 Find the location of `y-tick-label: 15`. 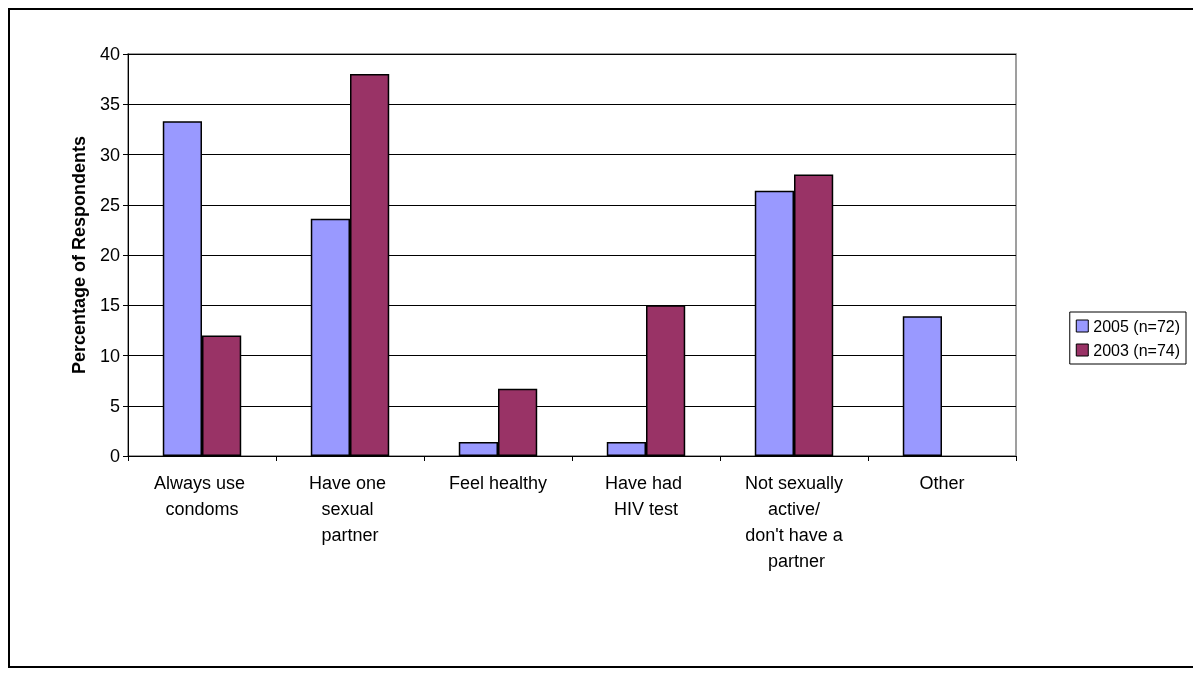

y-tick-label: 15 is located at coordinates (109, 305).